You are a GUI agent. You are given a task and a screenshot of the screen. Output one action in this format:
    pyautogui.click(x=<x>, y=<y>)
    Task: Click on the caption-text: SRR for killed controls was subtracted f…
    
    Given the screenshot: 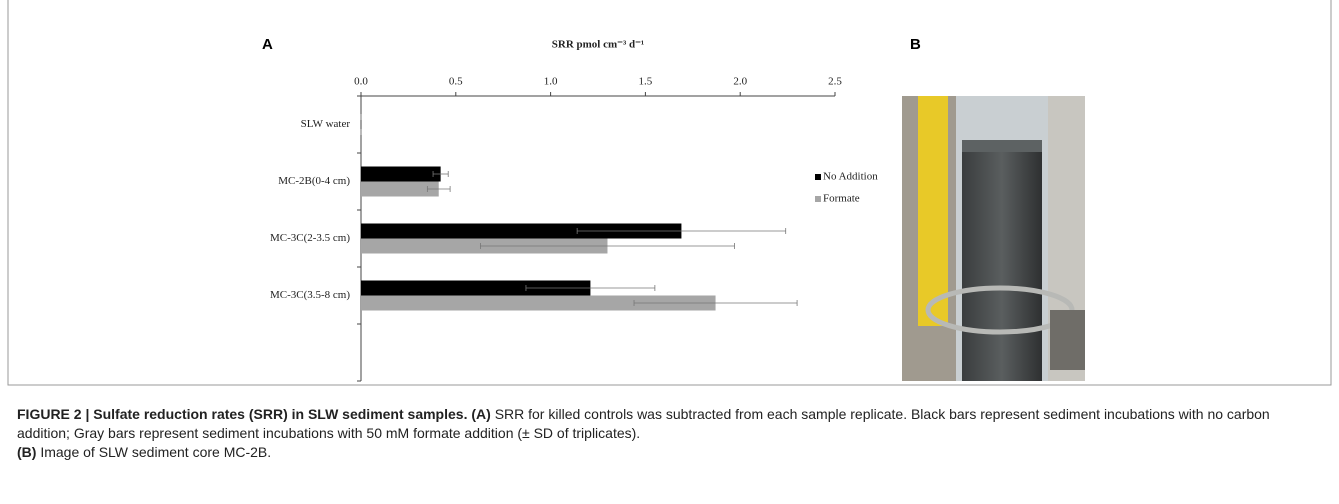 What is the action you would take?
    pyautogui.click(x=643, y=423)
    